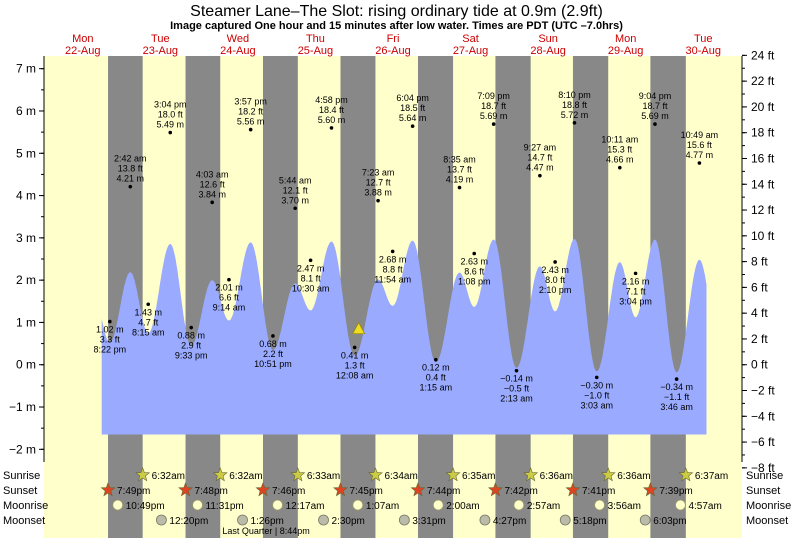 This screenshot has height=543, width=793. What do you see at coordinates (460, 180) in the screenshot?
I see `tide-extreme-m: 4.19 m` at bounding box center [460, 180].